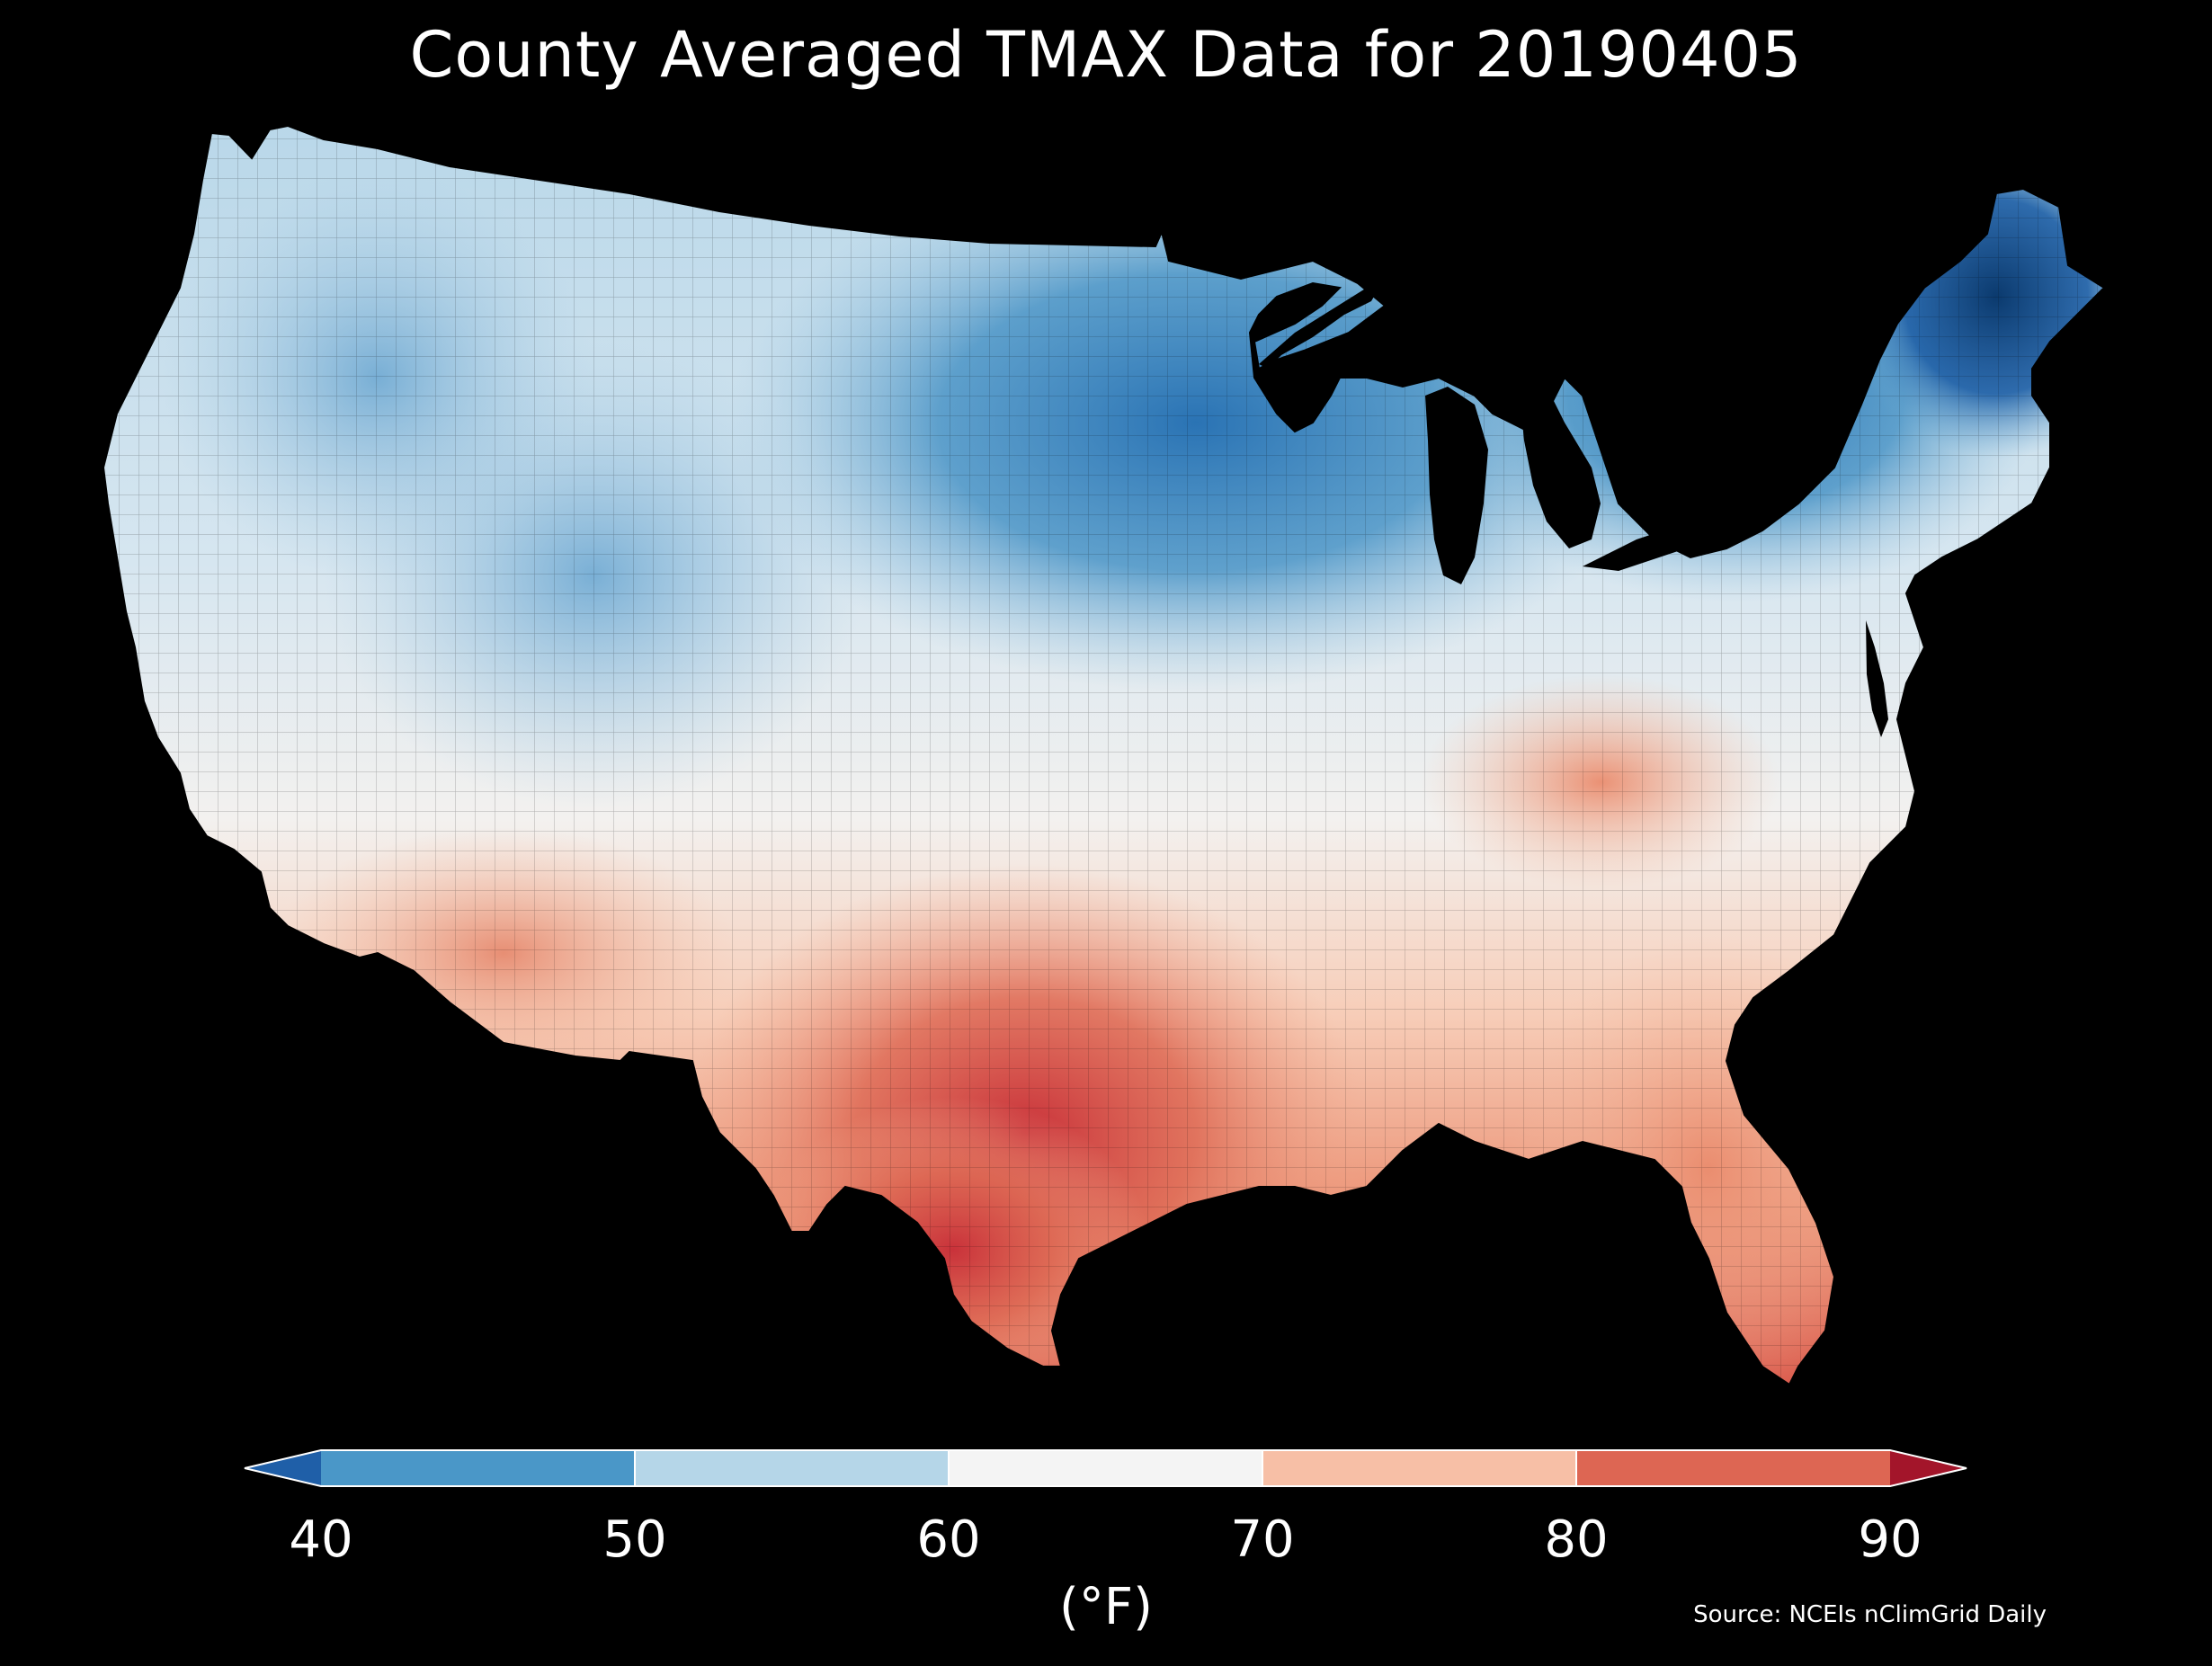 This screenshot has height=1666, width=2212. I want to click on colorbar-tick-40: 40, so click(321, 1540).